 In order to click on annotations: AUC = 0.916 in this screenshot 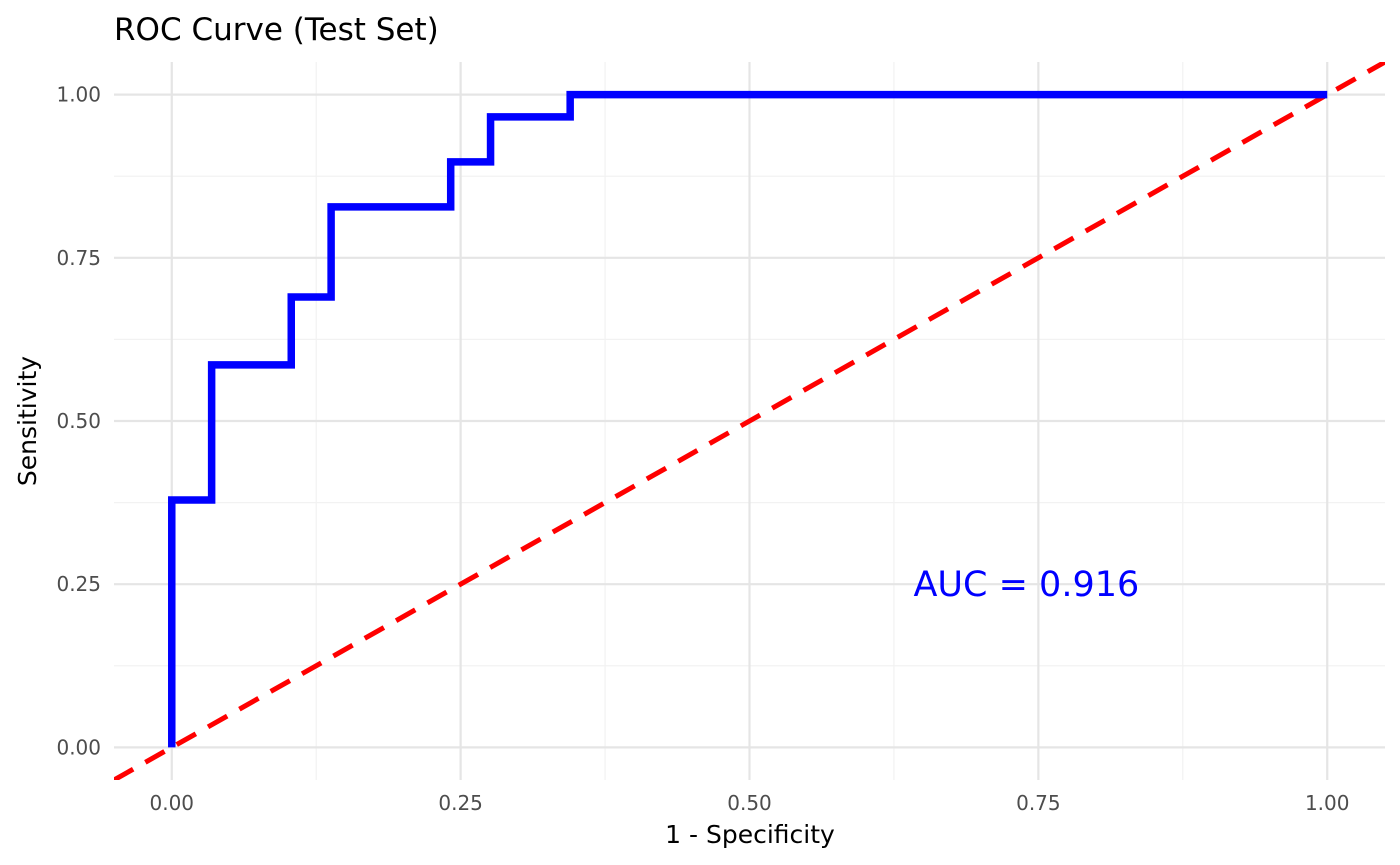, I will do `click(1026, 585)`.